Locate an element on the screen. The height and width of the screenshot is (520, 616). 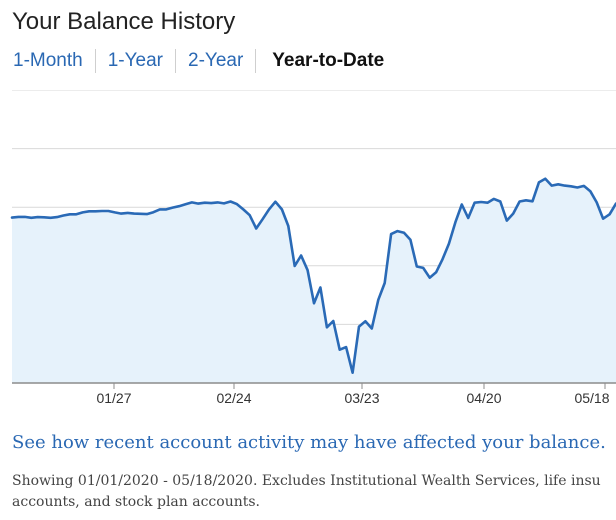
page-title: Your Balance History is located at coordinates (124, 21).